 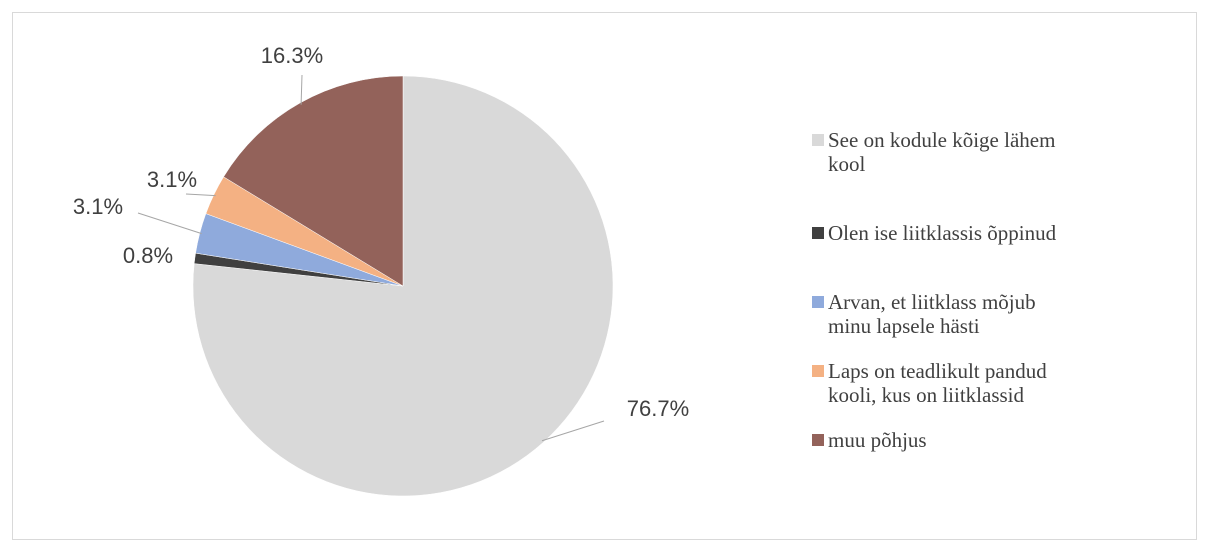 I want to click on legend-item: See on kodule kõige lähem kool, so click(x=943, y=152).